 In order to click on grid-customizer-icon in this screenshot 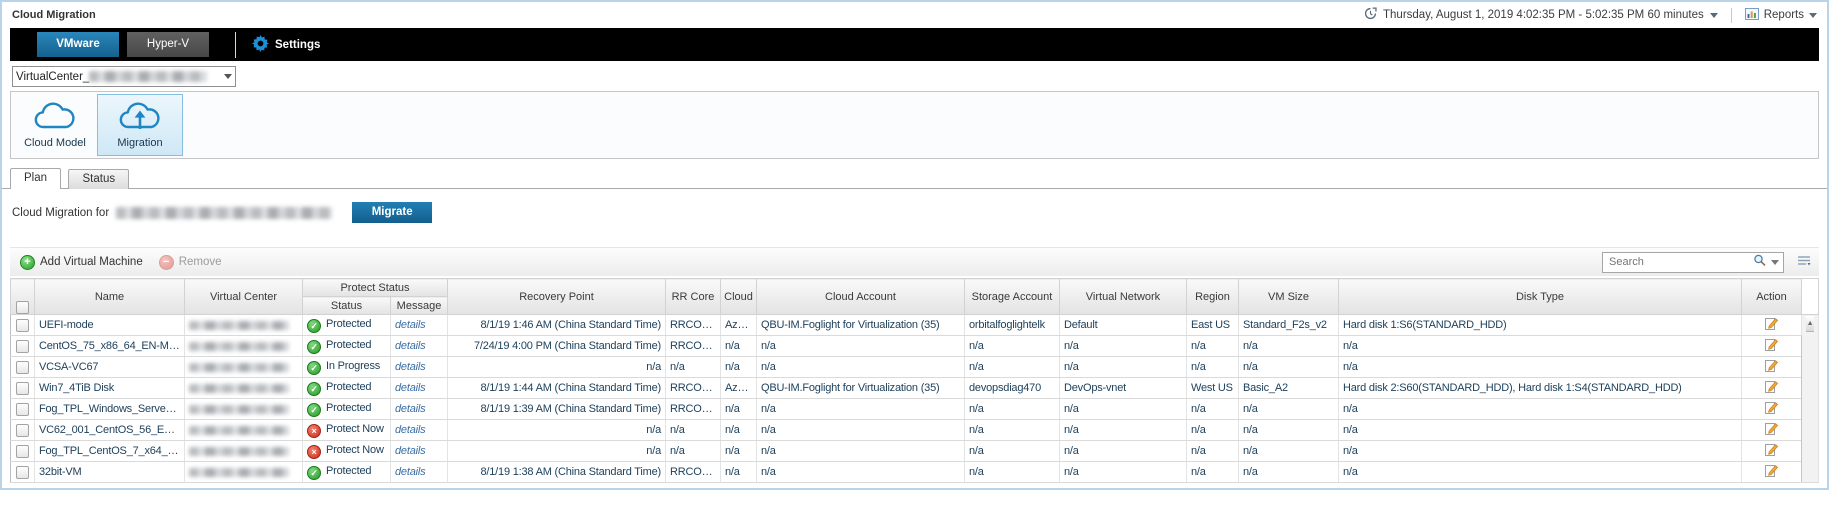, I will do `click(1804, 262)`.